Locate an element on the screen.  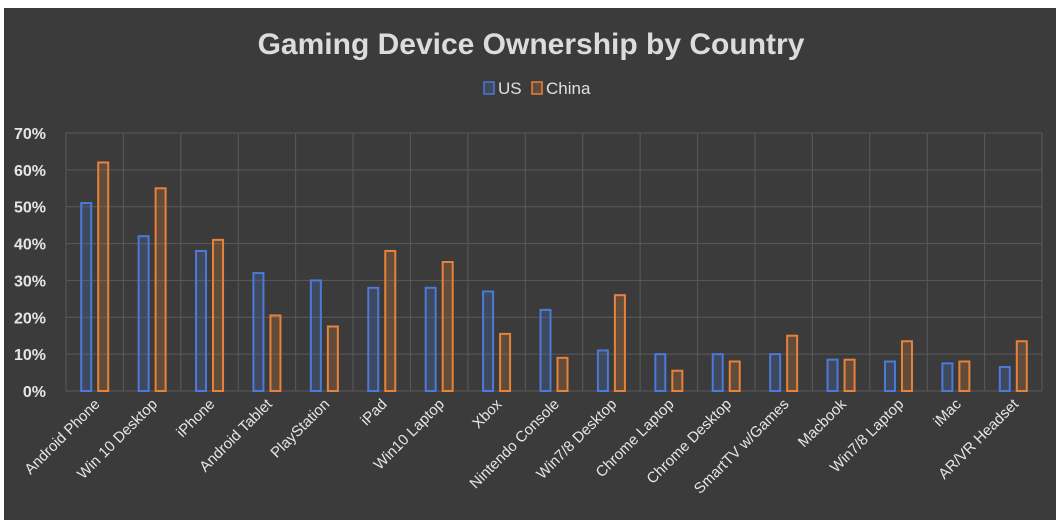
legend-swatch-china is located at coordinates (537, 88).